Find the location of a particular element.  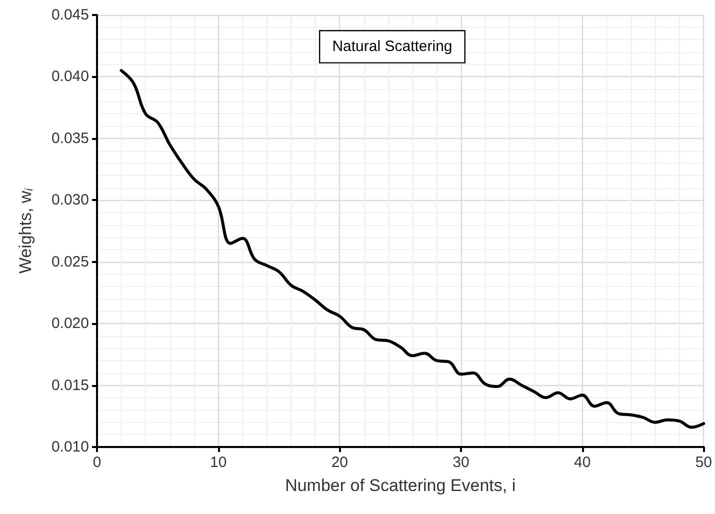

y-tick-label: 0.010 is located at coordinates (70, 447).